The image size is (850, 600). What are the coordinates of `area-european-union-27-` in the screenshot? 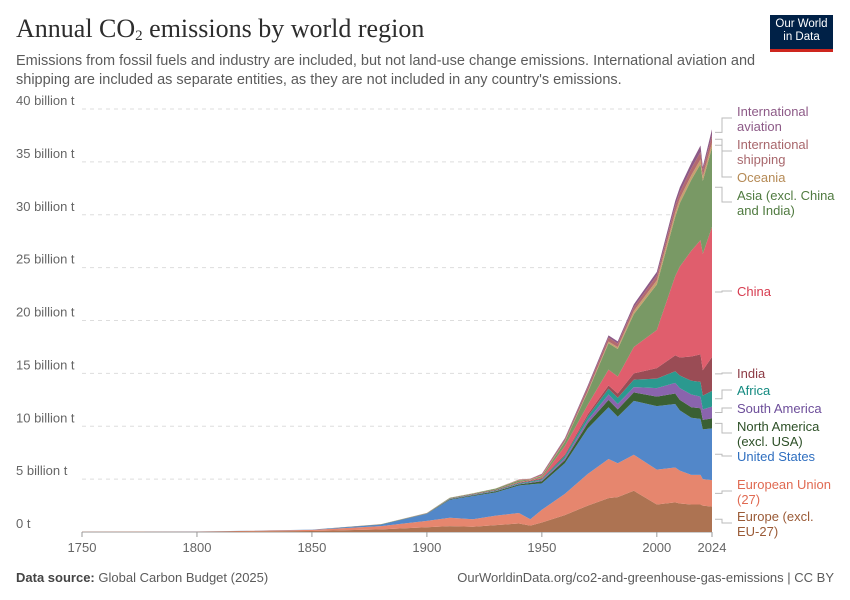 It's located at (397, 493).